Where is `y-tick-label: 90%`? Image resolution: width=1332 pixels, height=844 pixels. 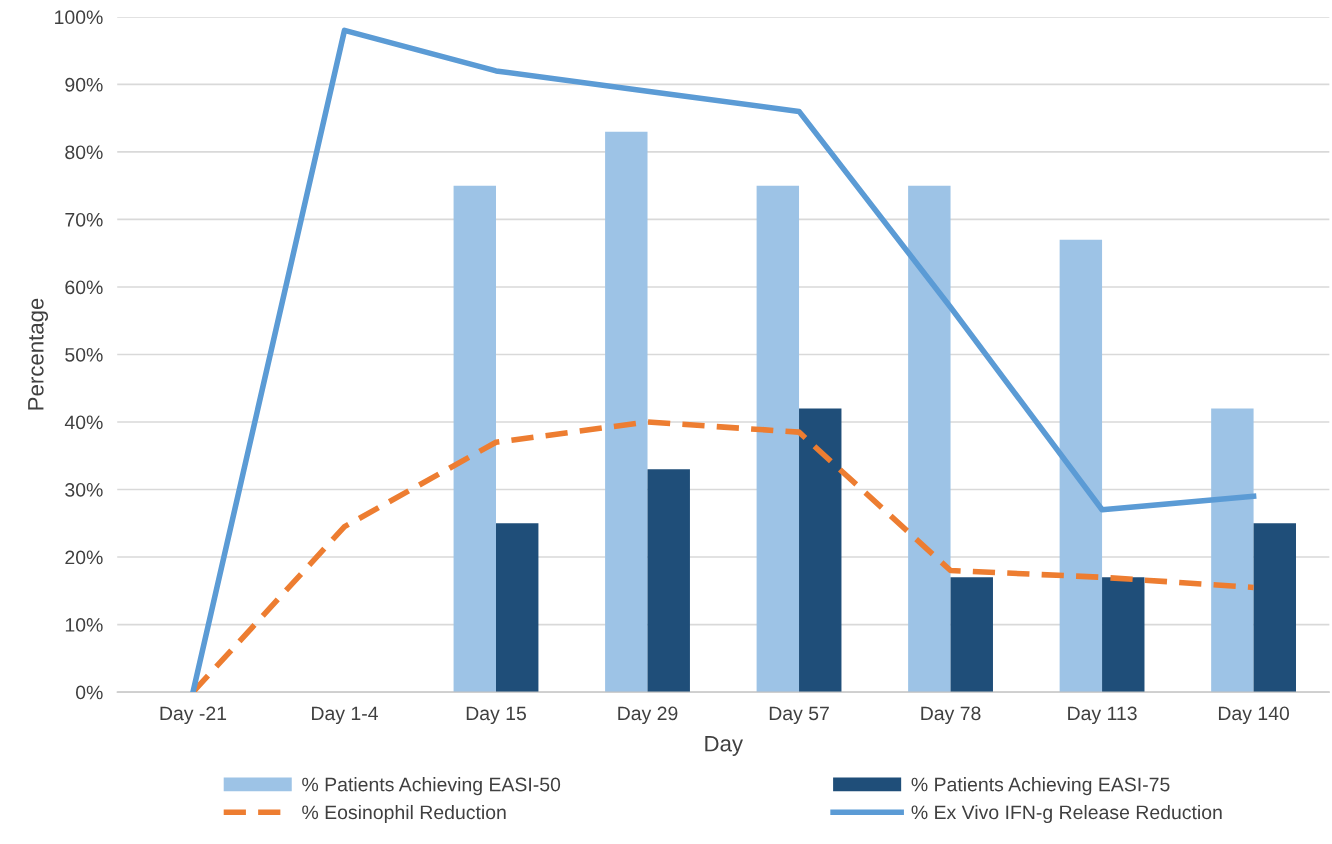 y-tick-label: 90% is located at coordinates (84, 84).